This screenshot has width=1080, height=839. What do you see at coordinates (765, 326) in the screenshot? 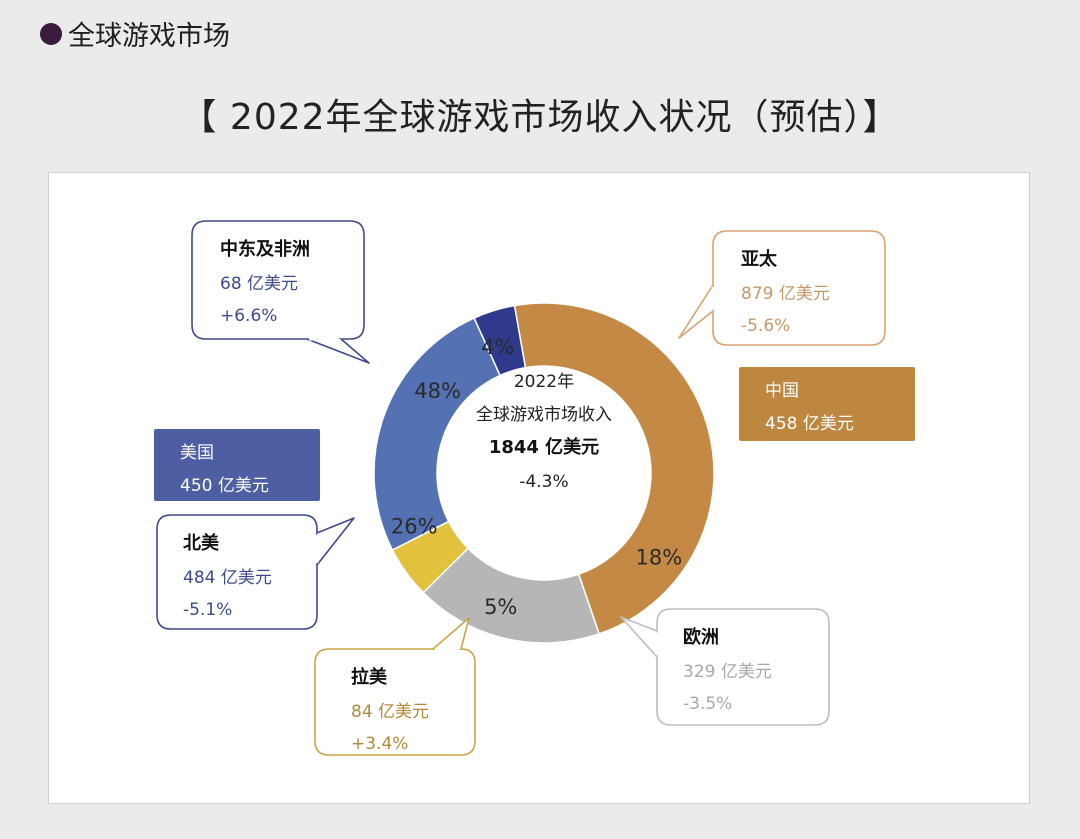
I see `callout-asia-pacific-change: -5.6%` at bounding box center [765, 326].